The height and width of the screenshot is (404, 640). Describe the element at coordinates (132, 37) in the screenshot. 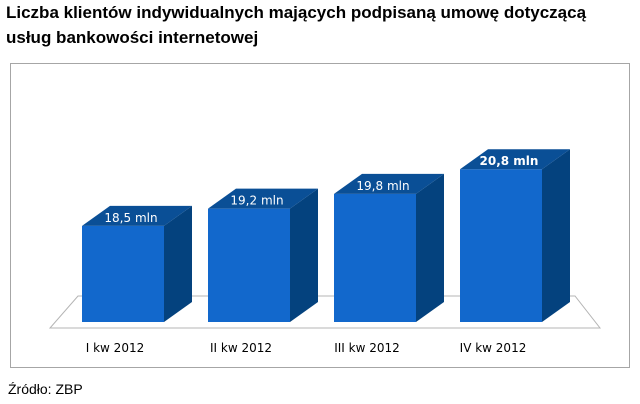

I see `chart-title-line-2: usług bankowości internetowej` at that location.